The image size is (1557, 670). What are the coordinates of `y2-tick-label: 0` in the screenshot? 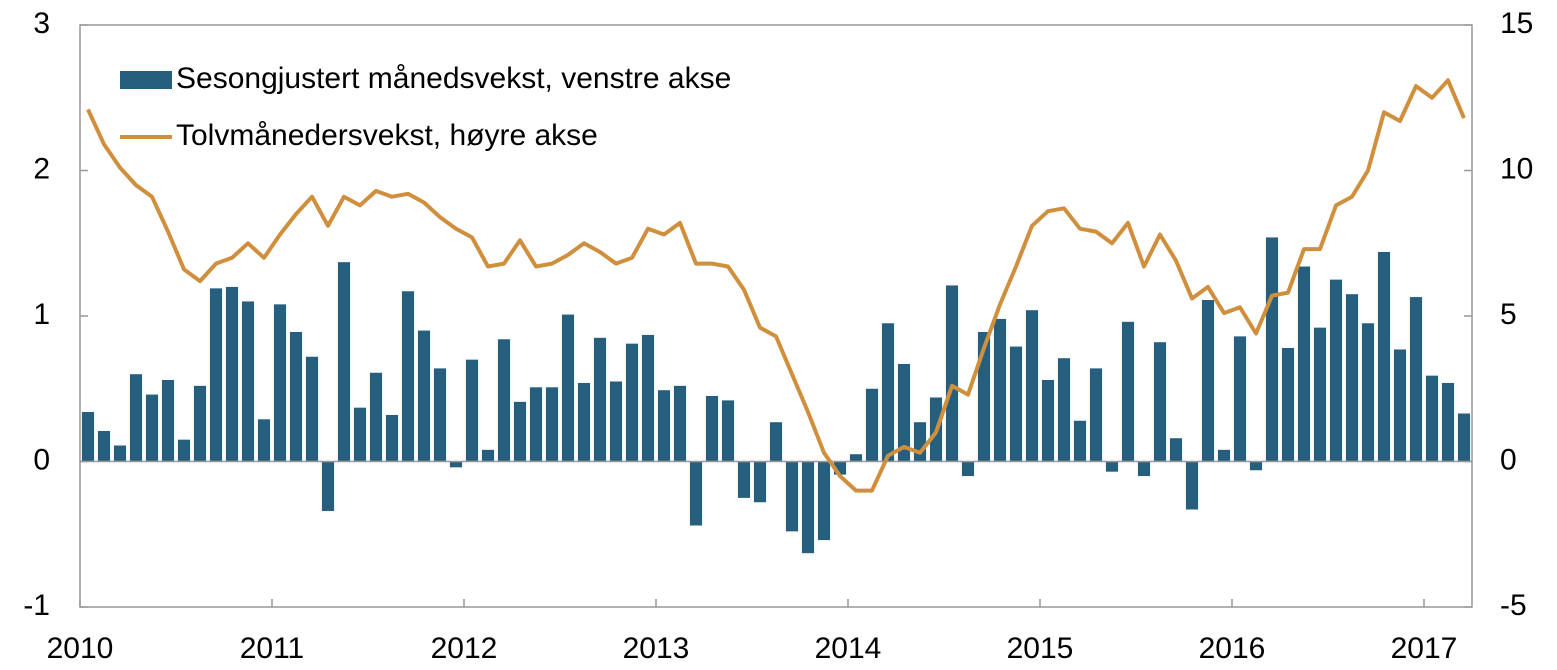 It's located at (1508, 459).